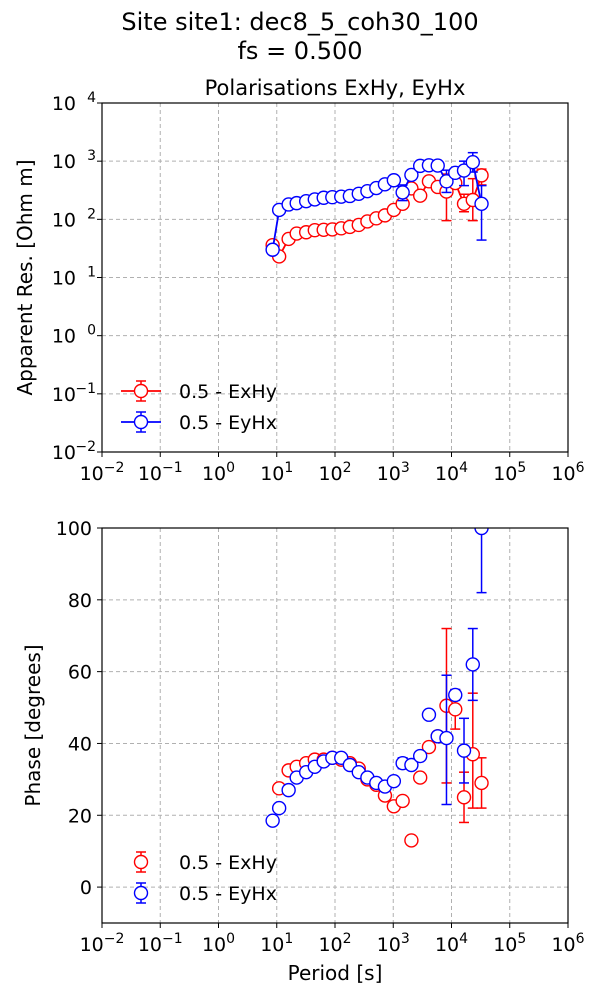 The image size is (600, 1000). What do you see at coordinates (91, 156) in the screenshot?
I see `y-tick-exponent: 3` at bounding box center [91, 156].